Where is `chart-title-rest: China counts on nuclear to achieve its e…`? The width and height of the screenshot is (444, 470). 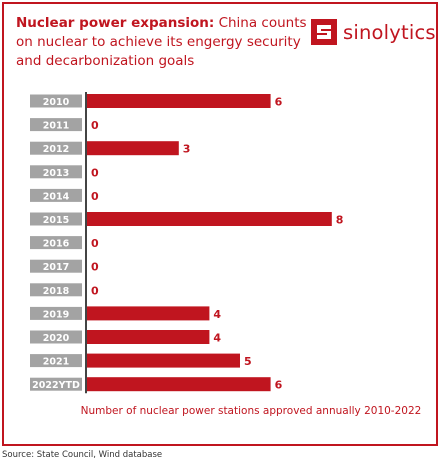 chart-title-rest: China counts on nuclear to achieve its e… is located at coordinates (161, 42).